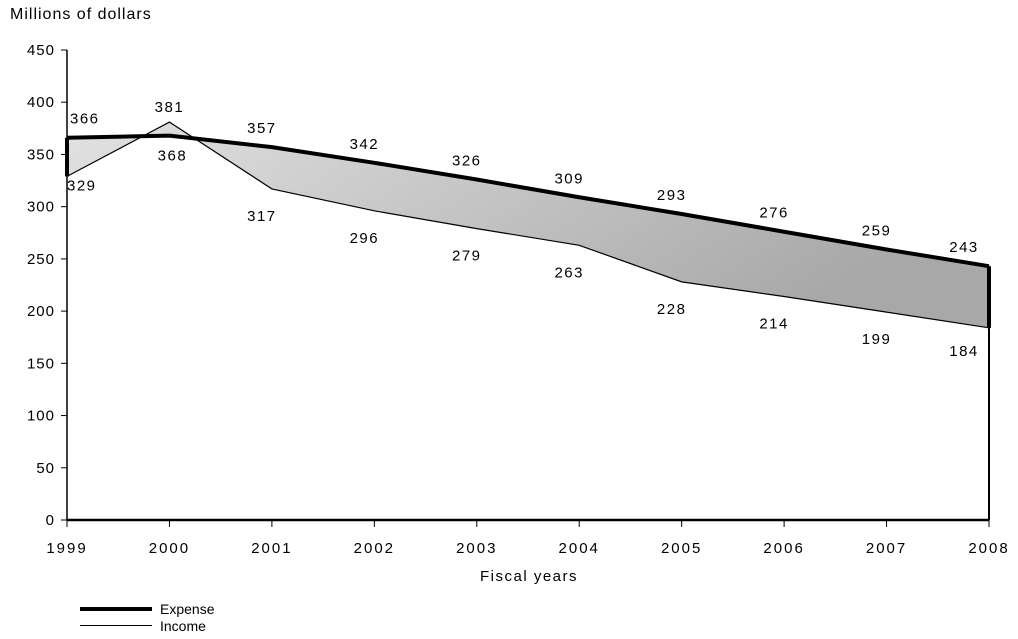  What do you see at coordinates (41, 154) in the screenshot?
I see `y-tick-label: 350` at bounding box center [41, 154].